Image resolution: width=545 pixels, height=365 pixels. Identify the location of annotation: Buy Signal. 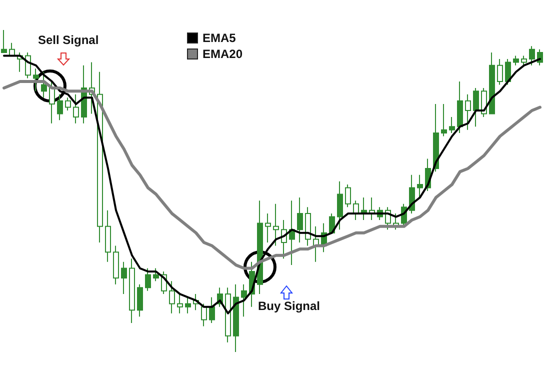
(289, 306).